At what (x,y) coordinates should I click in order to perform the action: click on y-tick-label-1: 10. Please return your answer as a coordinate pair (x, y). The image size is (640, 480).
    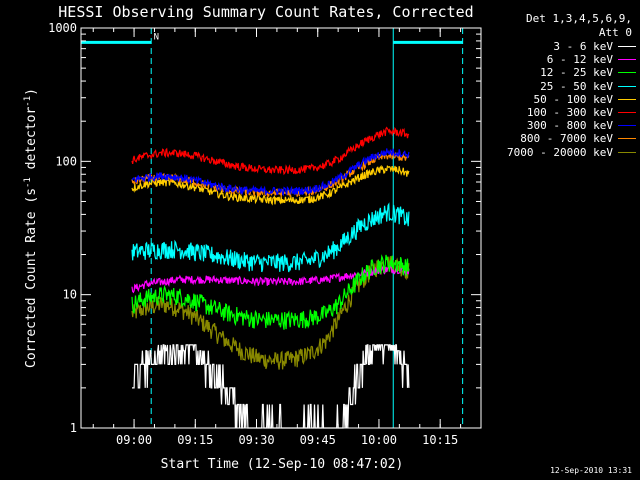
    Looking at the image, I should click on (70, 295).